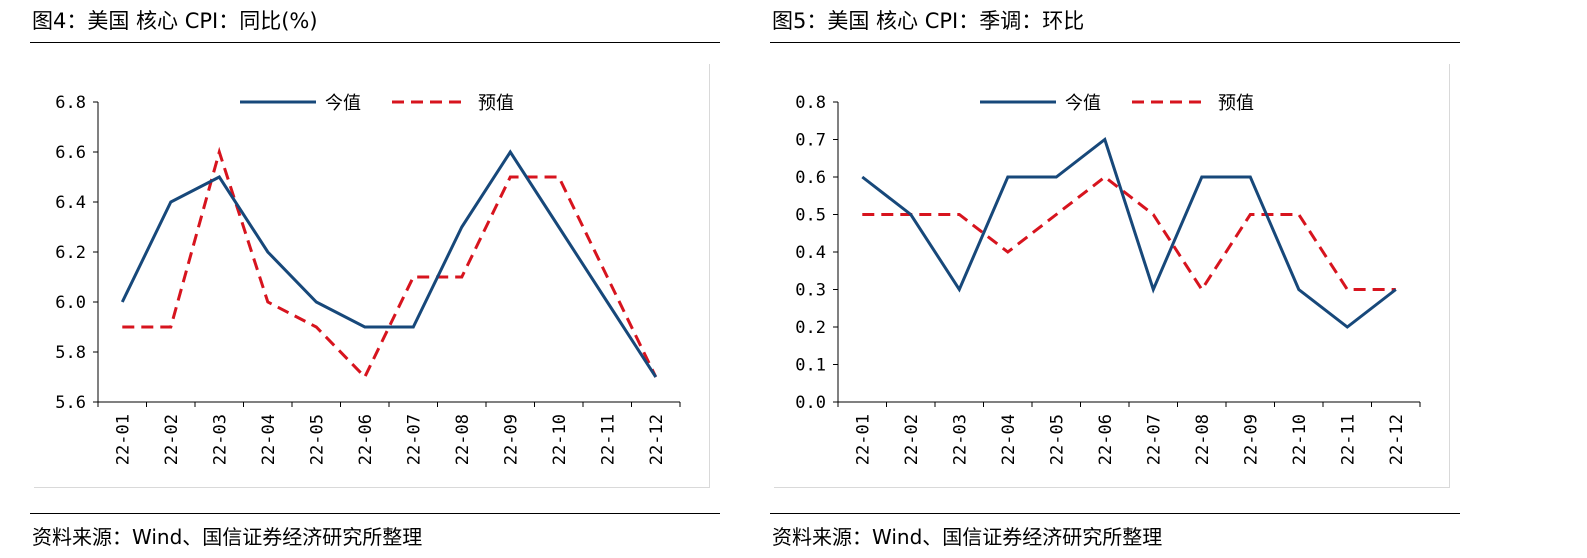 This screenshot has width=1587, height=558. I want to click on y-tick-label: 5.6, so click(70, 403).